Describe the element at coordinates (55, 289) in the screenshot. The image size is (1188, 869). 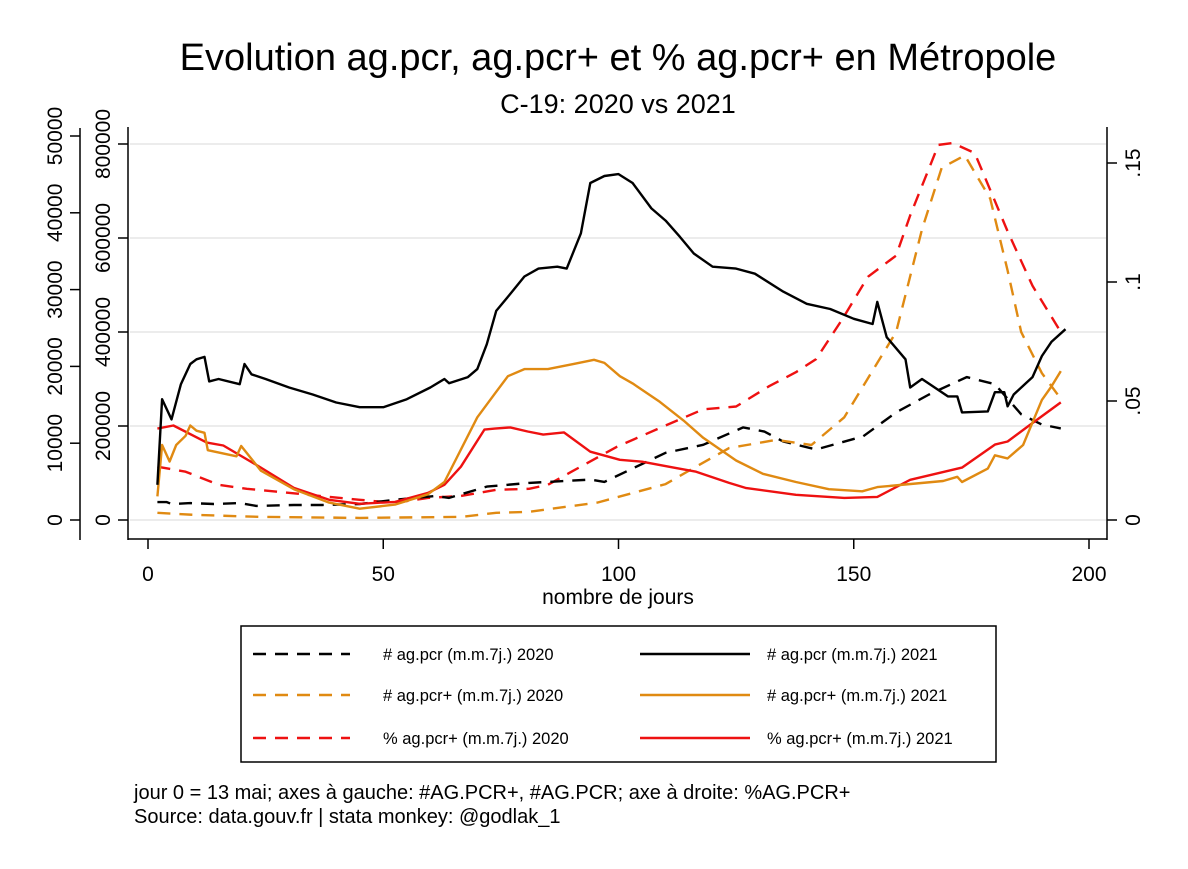
I see `y-tick-label-left-outer: 30000` at that location.